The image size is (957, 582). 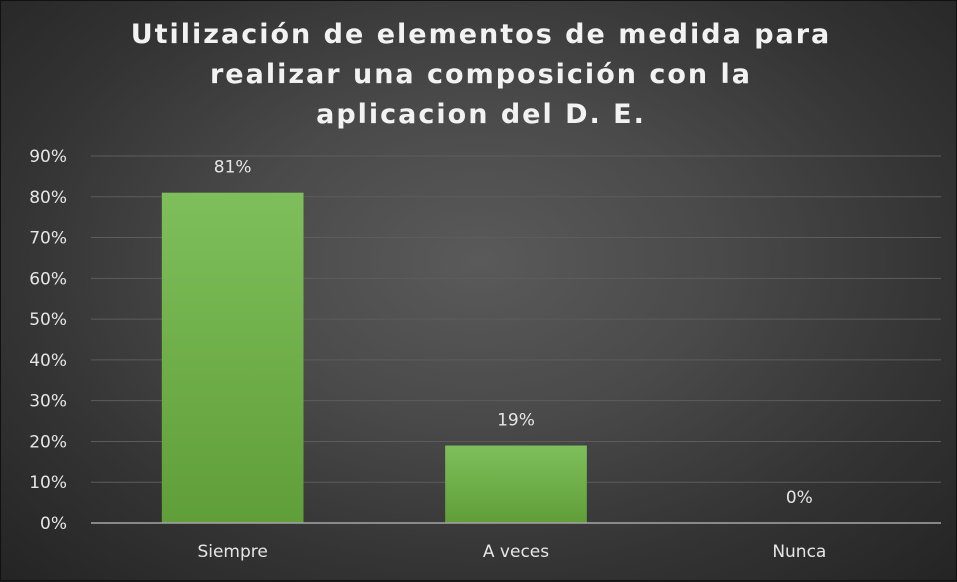 What do you see at coordinates (48, 320) in the screenshot?
I see `y-tick-label: 50%` at bounding box center [48, 320].